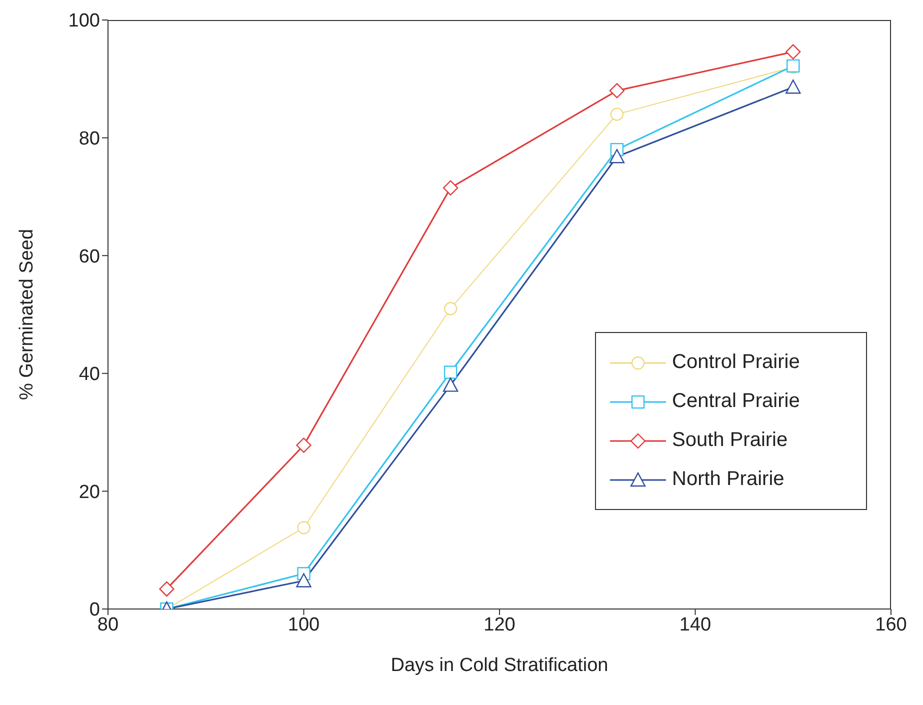  What do you see at coordinates (108, 625) in the screenshot?
I see `x-tick-label: 80` at bounding box center [108, 625].